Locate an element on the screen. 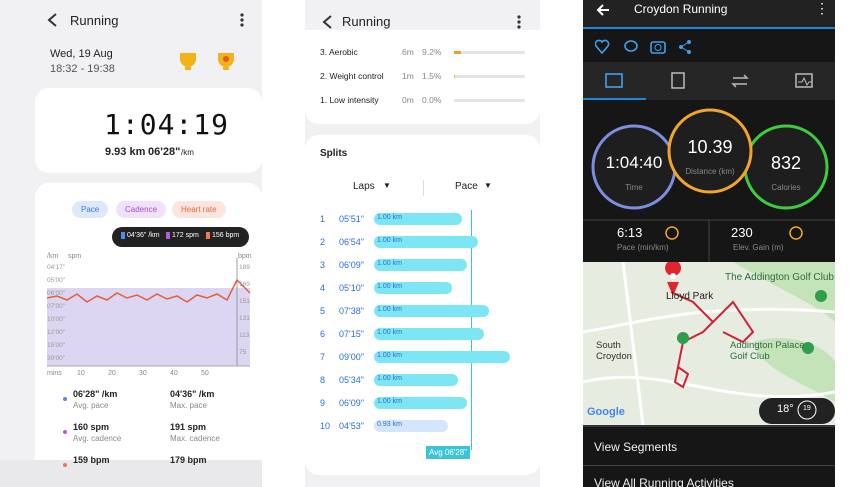 Image resolution: width=865 pixels, height=487 pixels. stat-label: Avg. pace is located at coordinates (91, 405).